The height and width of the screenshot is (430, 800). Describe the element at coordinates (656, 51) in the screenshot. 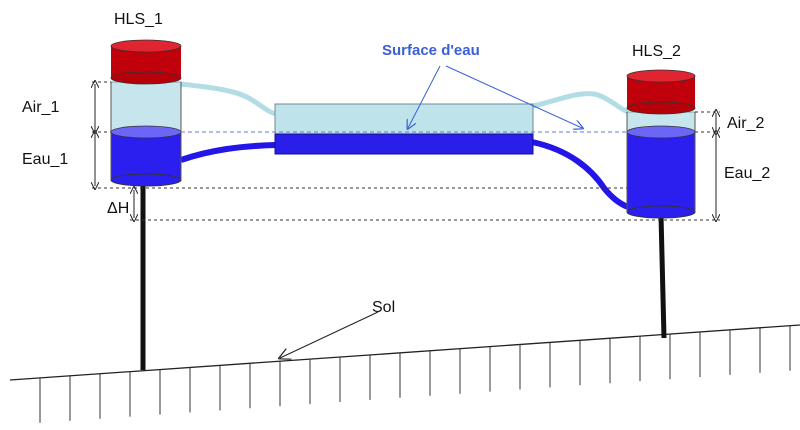

I see `hls-2-label: HLS_2` at that location.